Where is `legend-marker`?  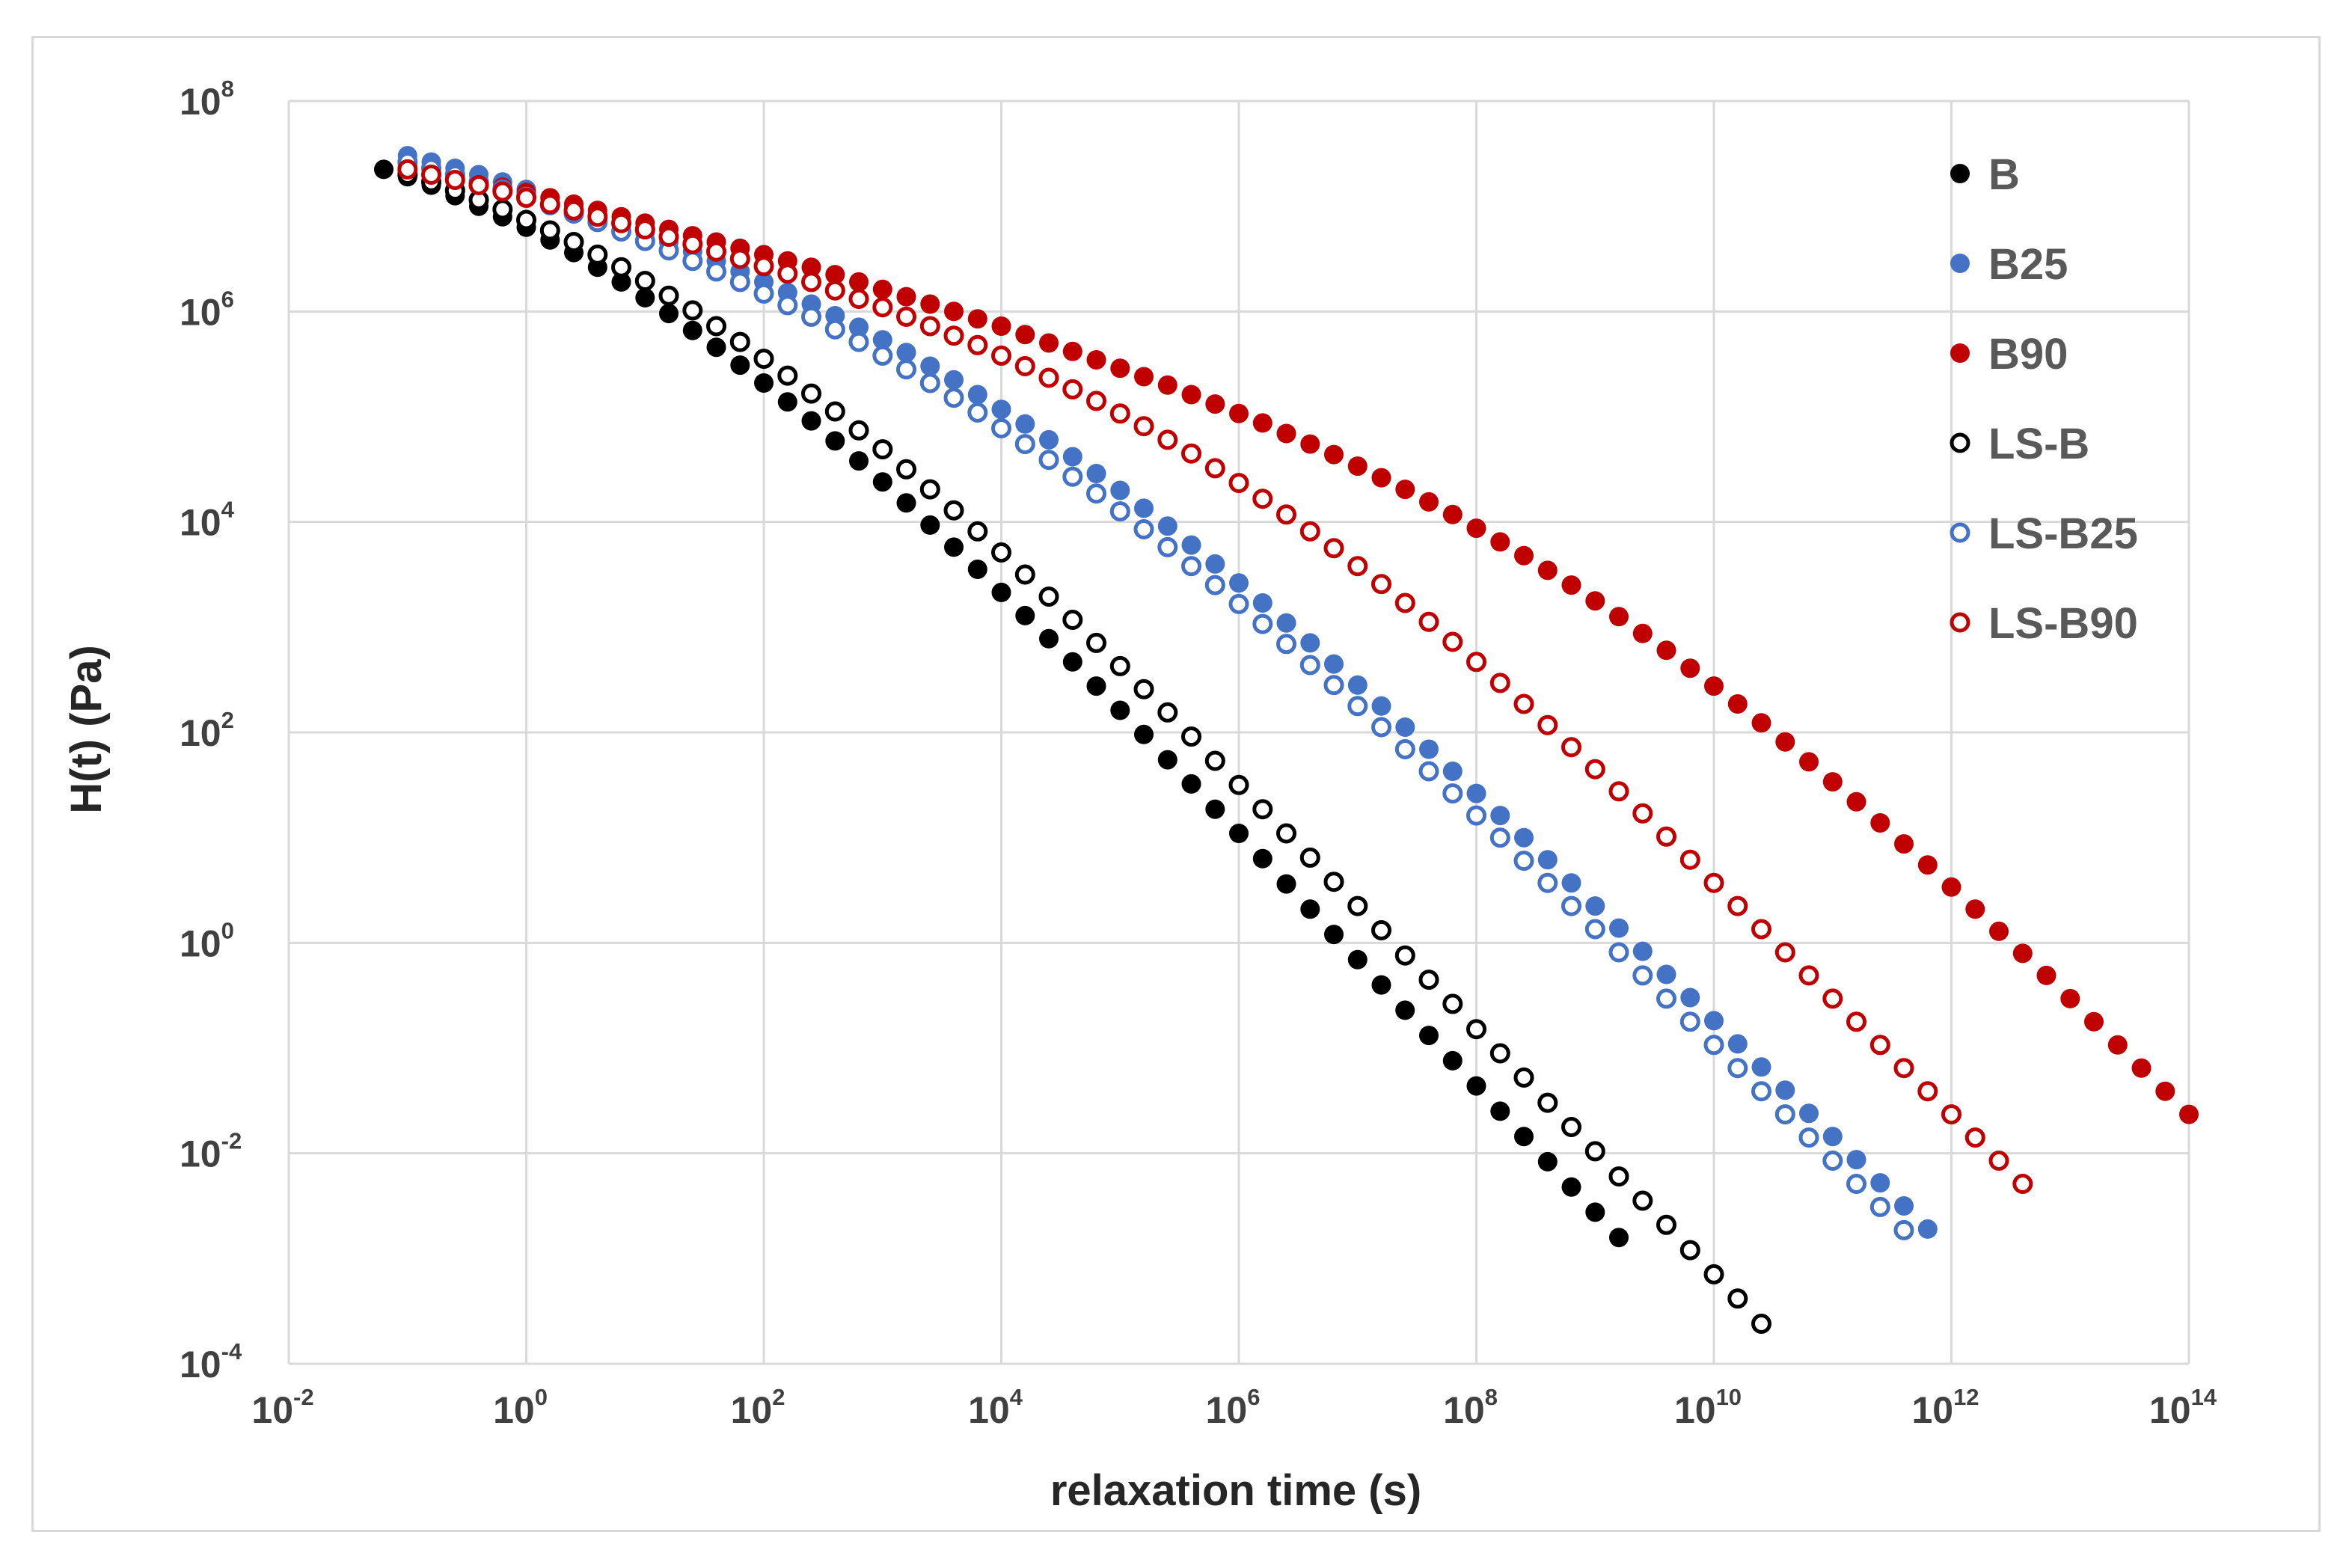 legend-marker is located at coordinates (1960, 263).